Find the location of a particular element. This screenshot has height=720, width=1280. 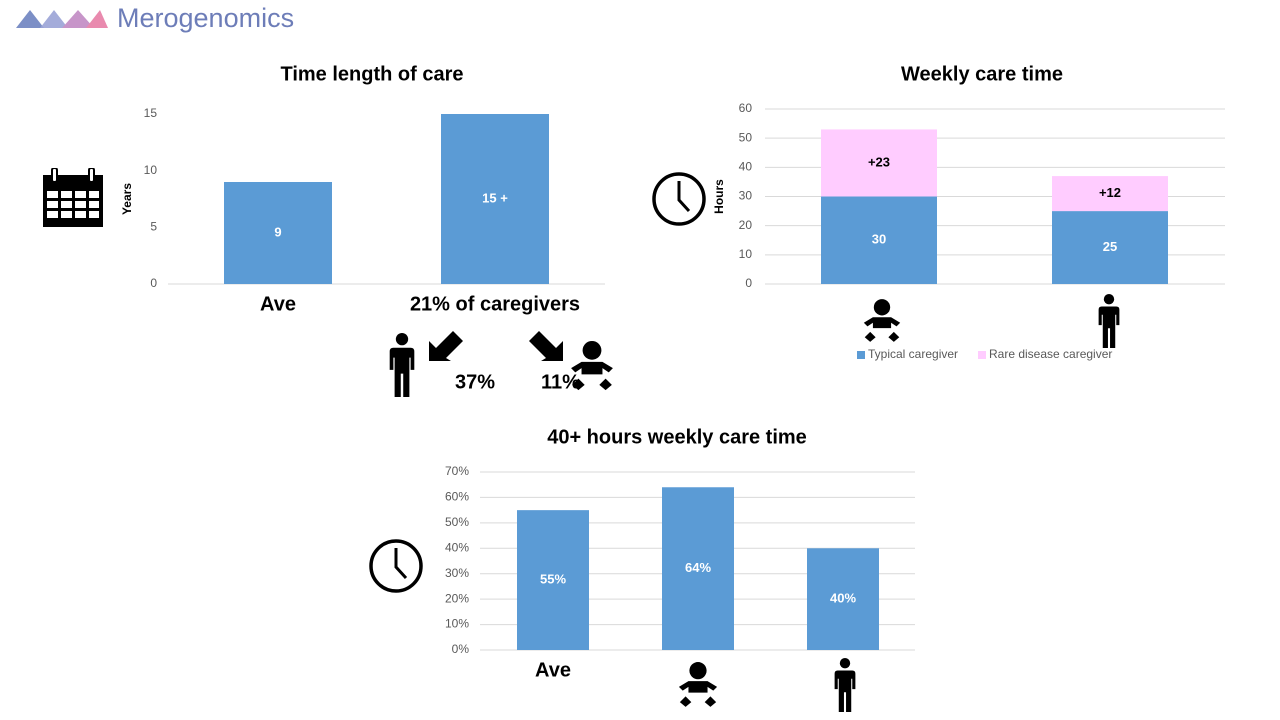

data-label: 30 is located at coordinates (879, 239).